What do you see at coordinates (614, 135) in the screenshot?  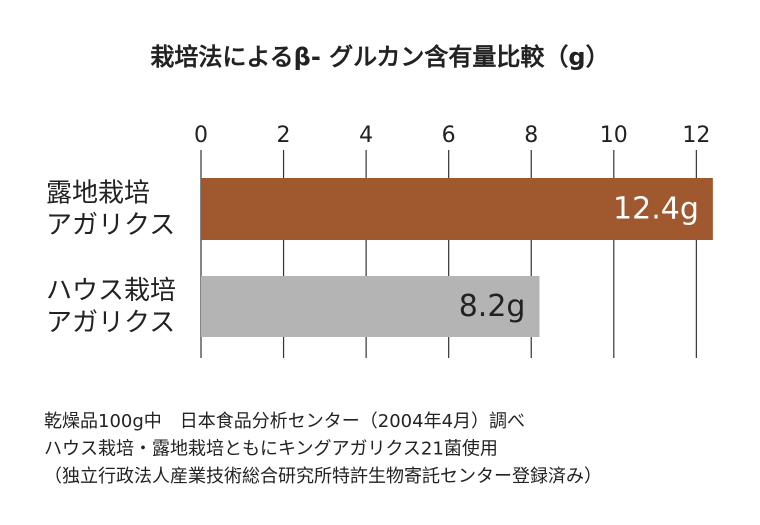 I see `x-tick-label: 10` at bounding box center [614, 135].